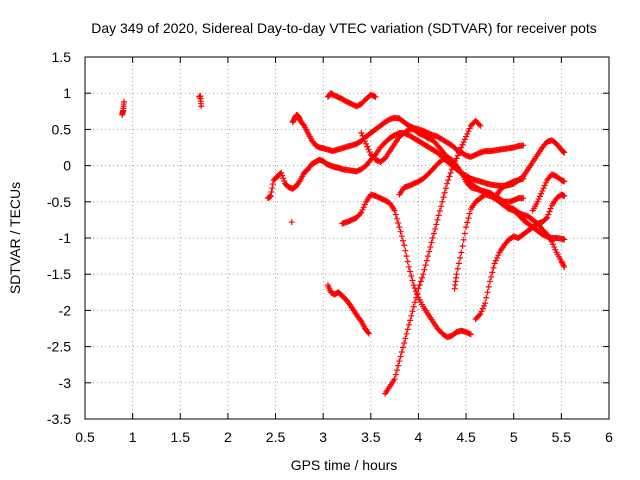 The height and width of the screenshot is (480, 640). What do you see at coordinates (291, 222) in the screenshot?
I see `series-lone` at bounding box center [291, 222].